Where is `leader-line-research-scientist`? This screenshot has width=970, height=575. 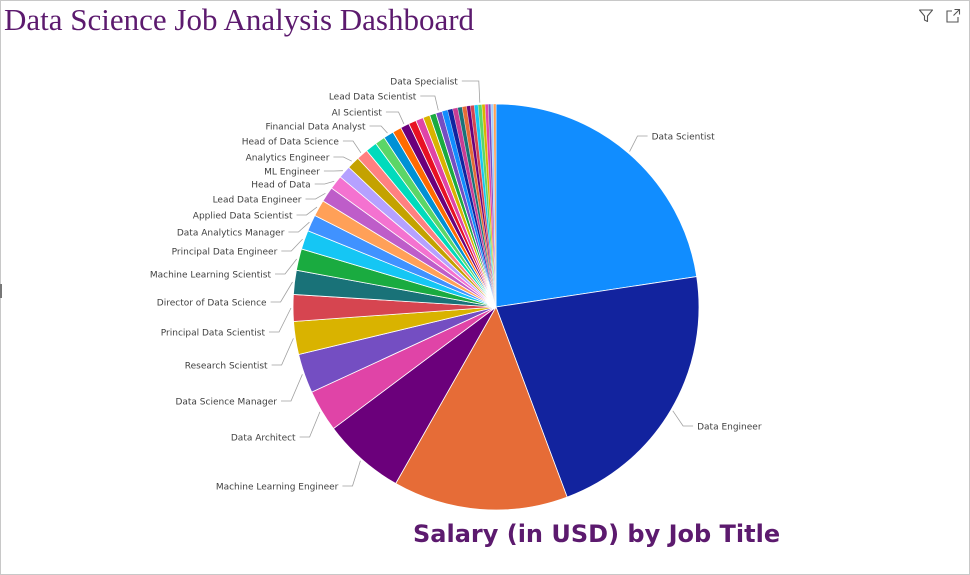 leader-line-research-scientist is located at coordinates (282, 352).